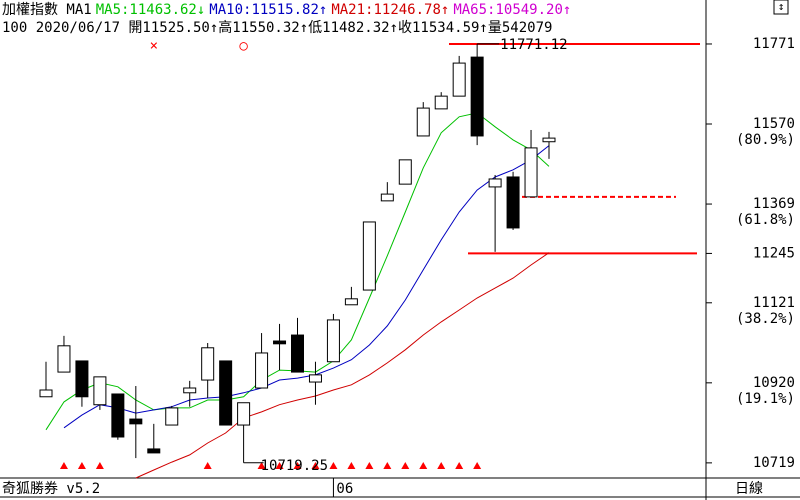 This screenshot has width=800, height=500. I want to click on annotation: 11771.12, so click(533, 45).